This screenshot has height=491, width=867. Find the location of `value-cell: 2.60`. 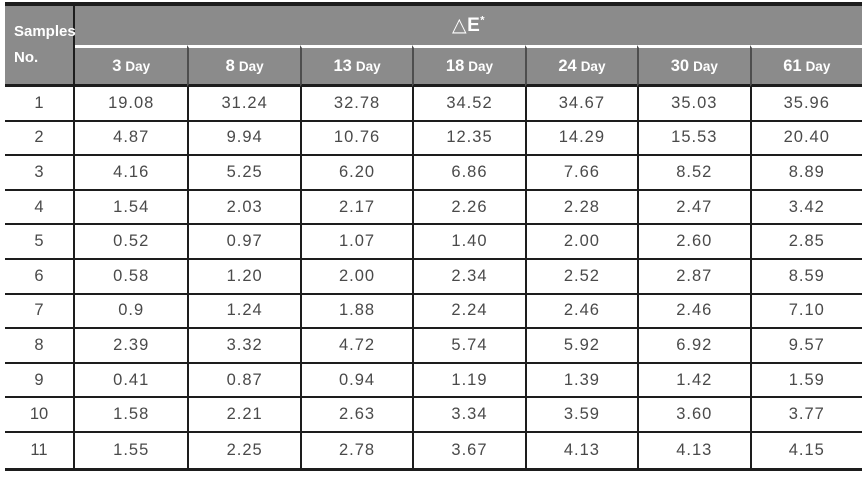

value-cell: 2.60 is located at coordinates (693, 242).